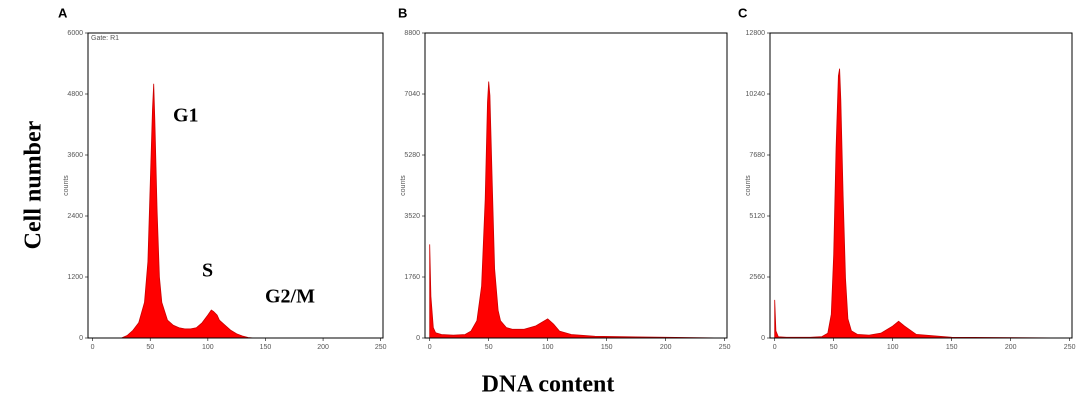  Describe the element at coordinates (743, 12) in the screenshot. I see `panel-label: C` at that location.